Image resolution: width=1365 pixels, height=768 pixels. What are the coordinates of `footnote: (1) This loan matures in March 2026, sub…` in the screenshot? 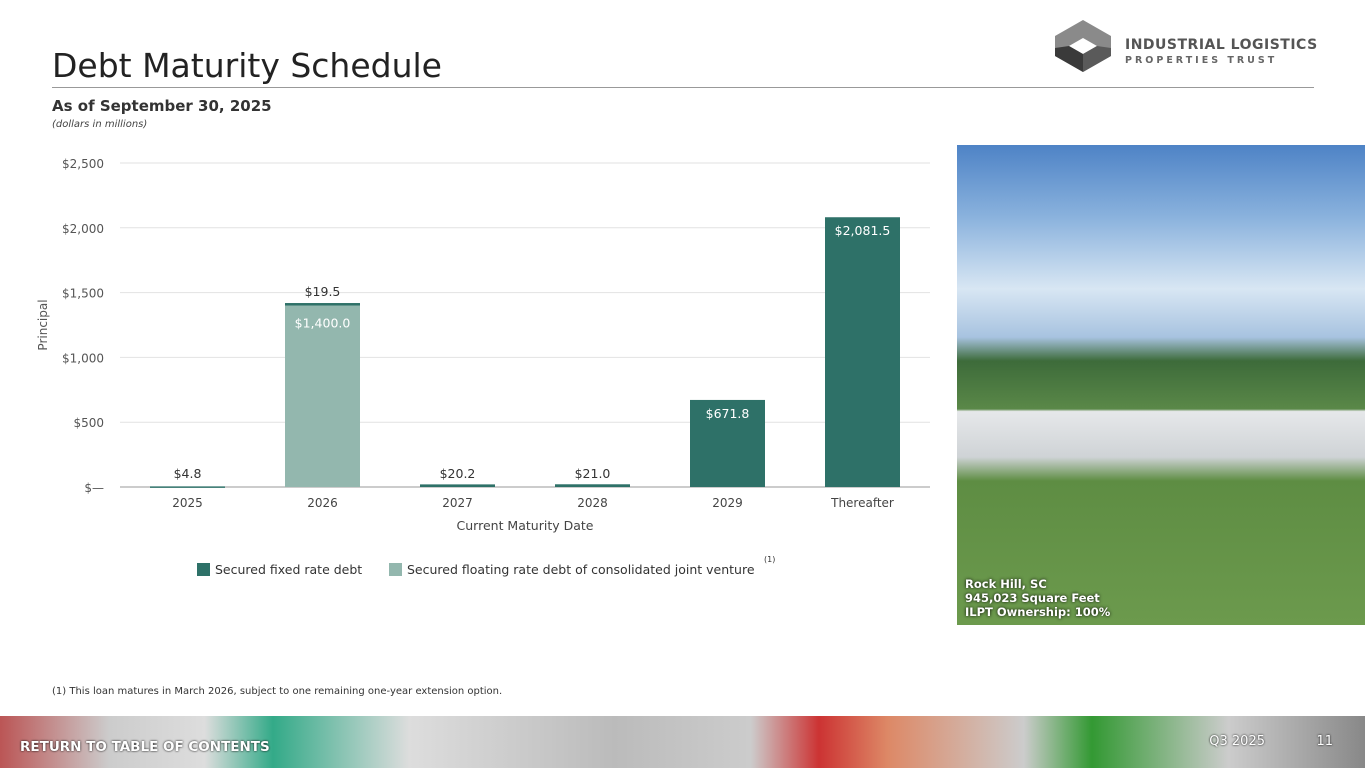 It's located at (277, 691).